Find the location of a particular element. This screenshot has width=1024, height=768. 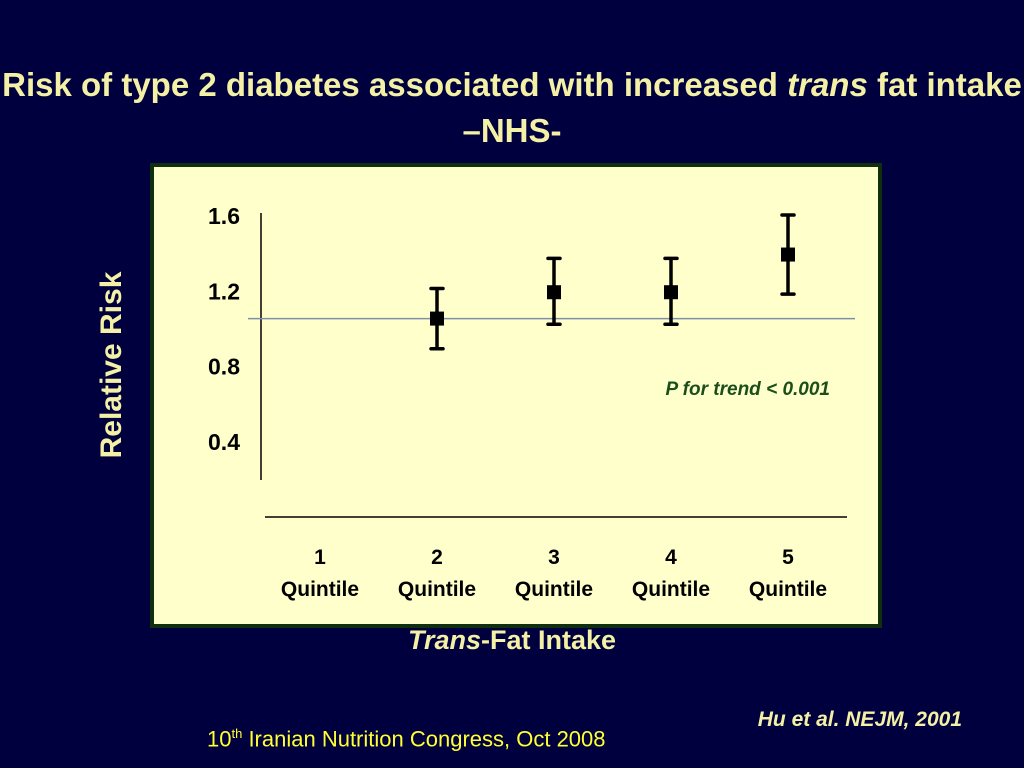

y-tick-label: 0.8 is located at coordinates (224, 367).